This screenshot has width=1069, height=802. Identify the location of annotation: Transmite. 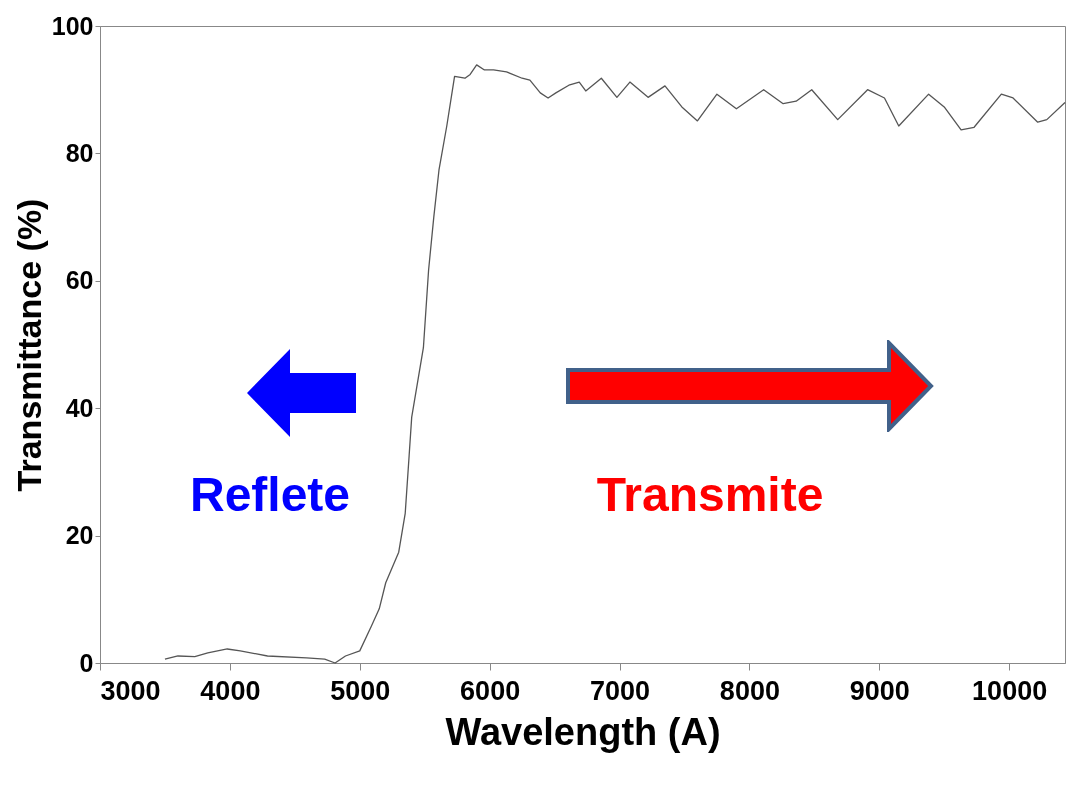
(710, 494).